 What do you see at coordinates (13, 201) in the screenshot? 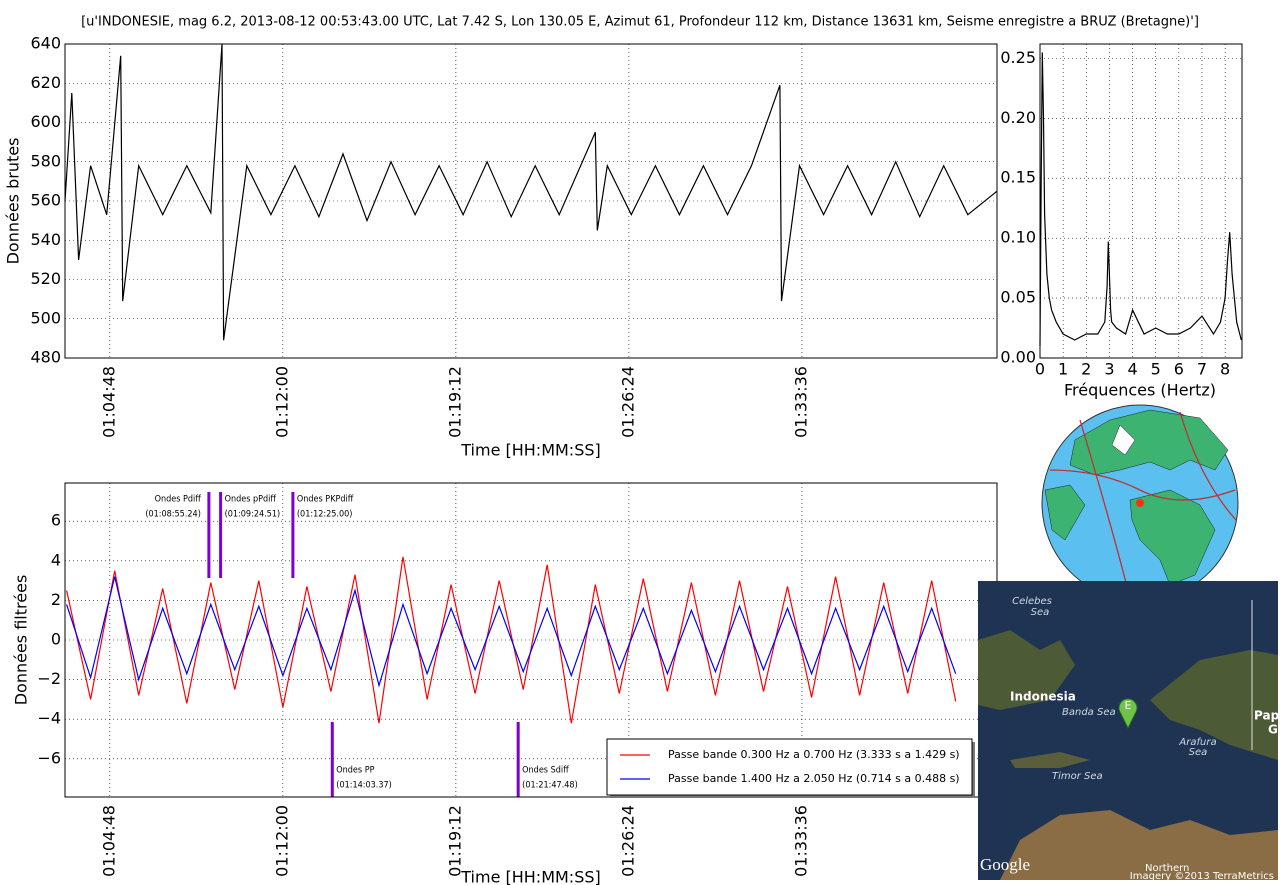
I see `y-axis-label: Données brutes` at bounding box center [13, 201].